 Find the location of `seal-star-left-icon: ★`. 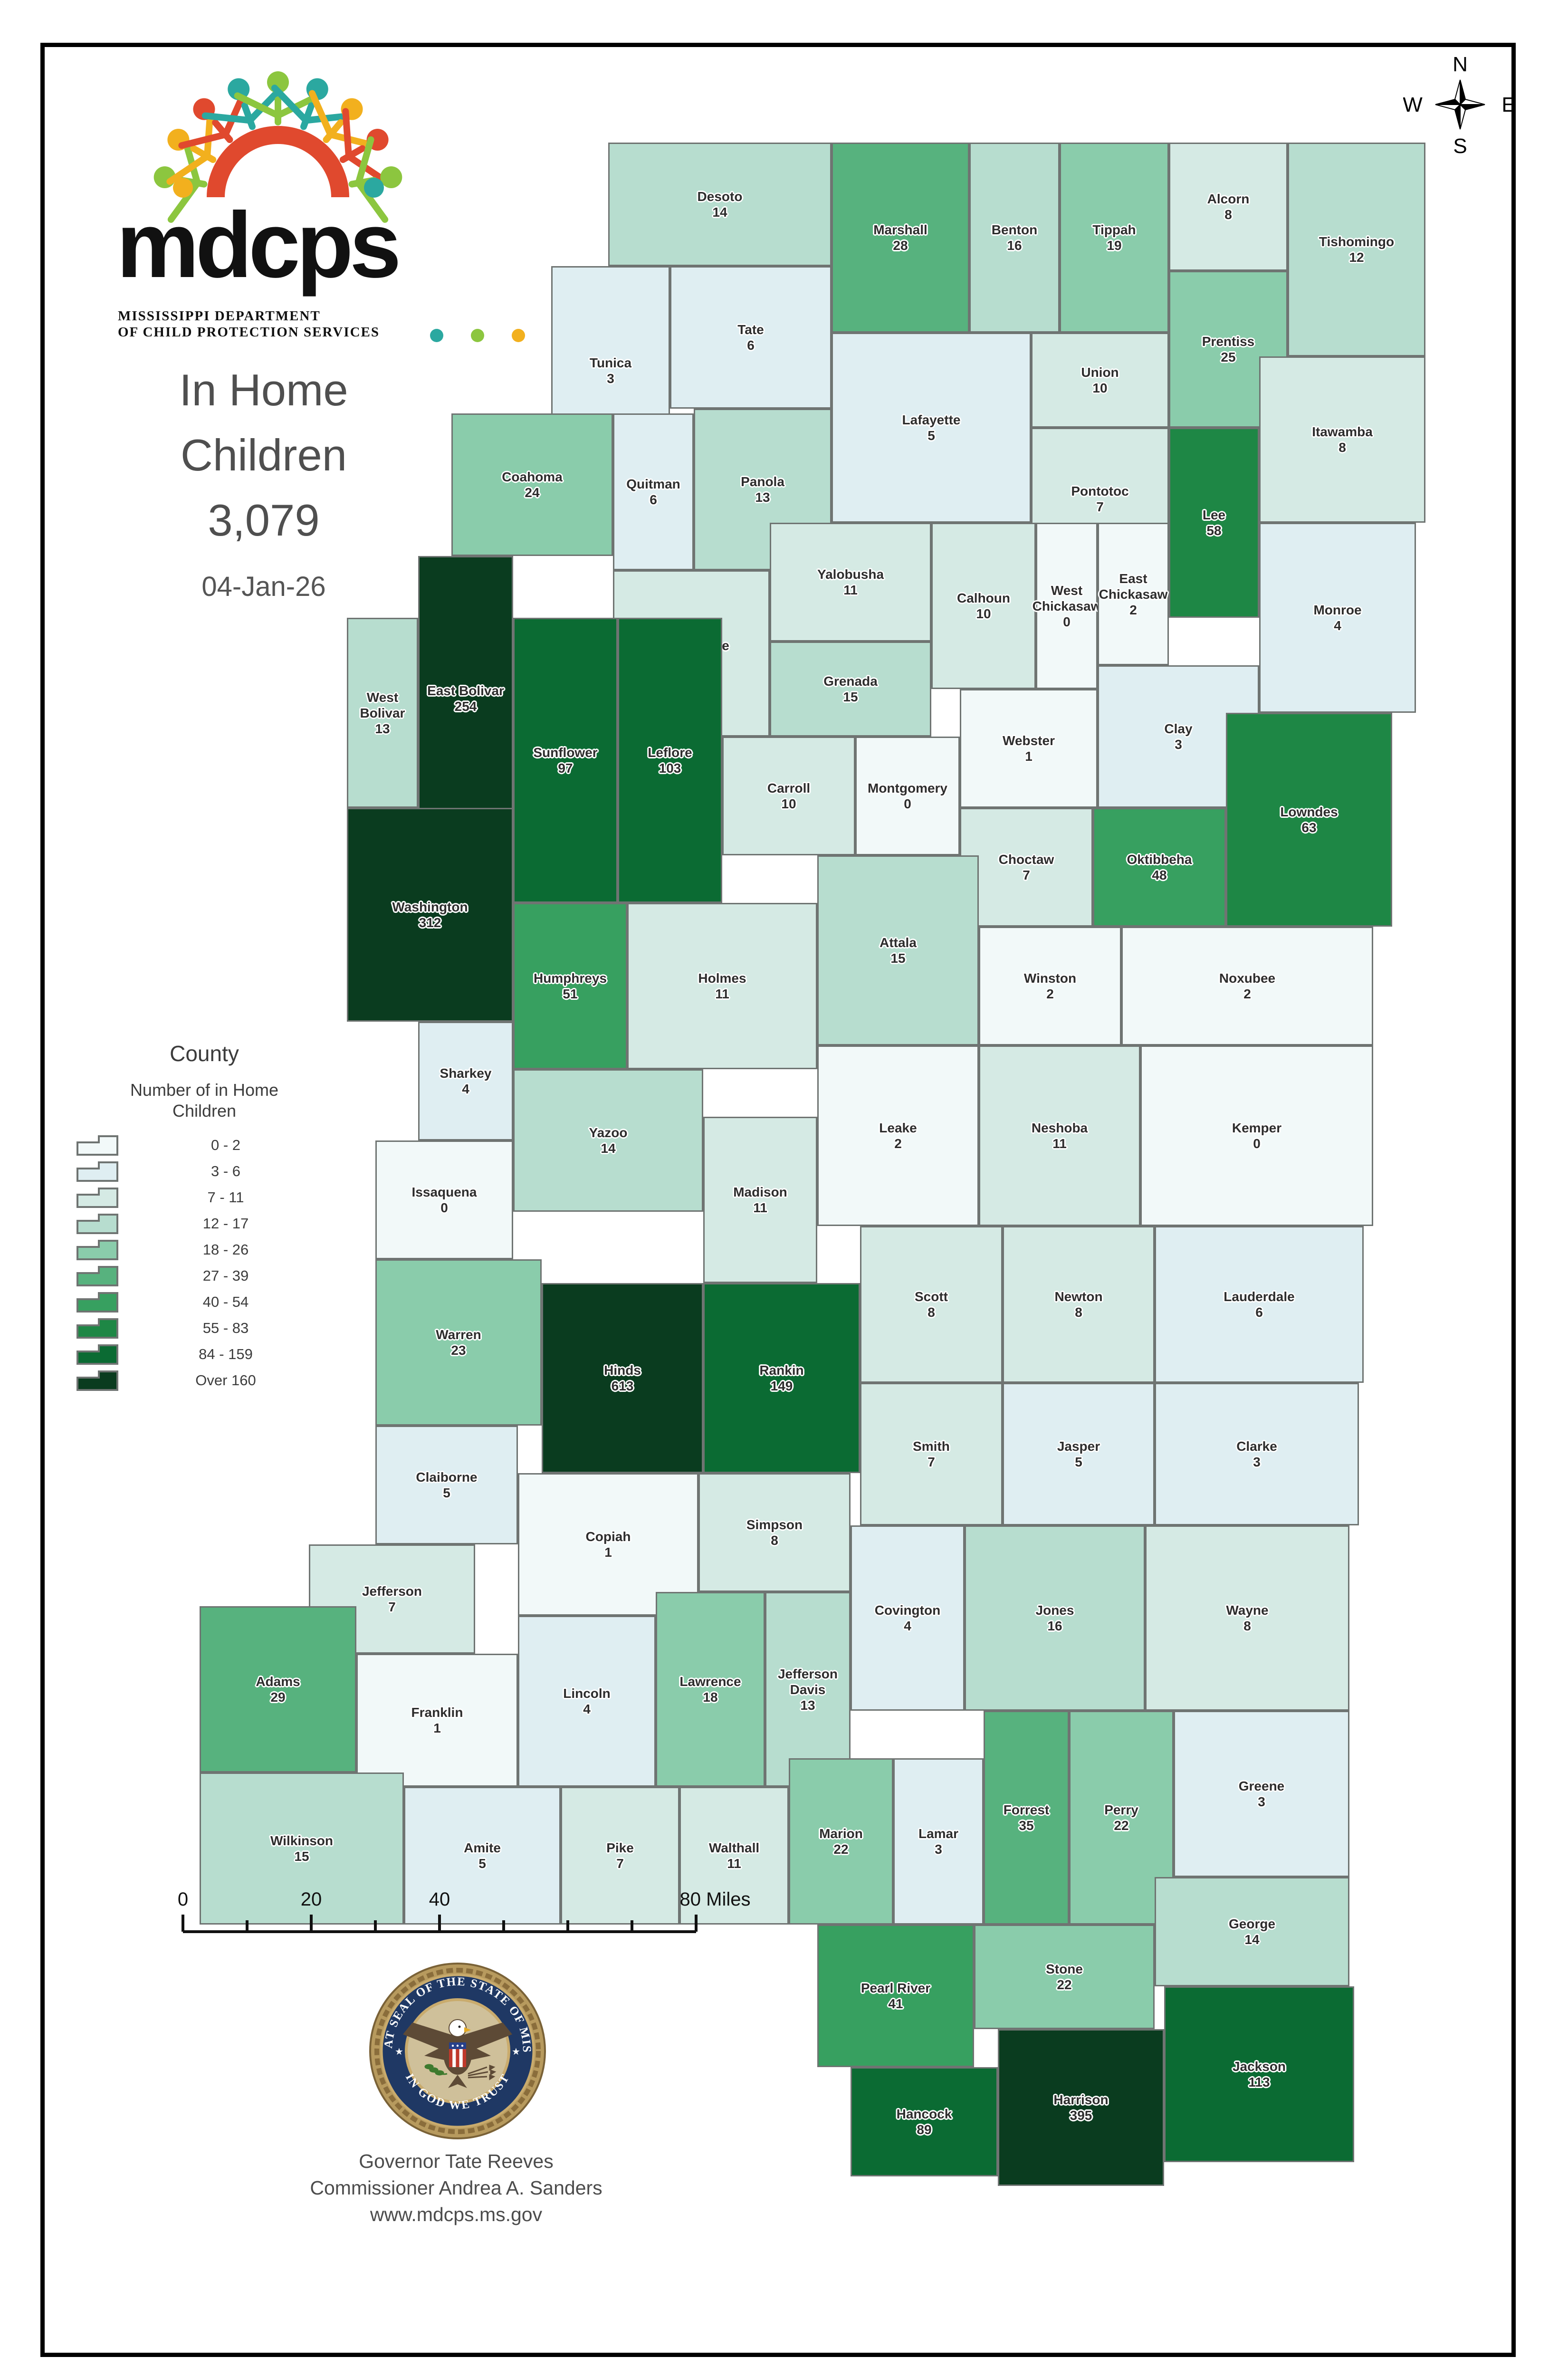

seal-star-left-icon: ★ is located at coordinates (399, 2052).